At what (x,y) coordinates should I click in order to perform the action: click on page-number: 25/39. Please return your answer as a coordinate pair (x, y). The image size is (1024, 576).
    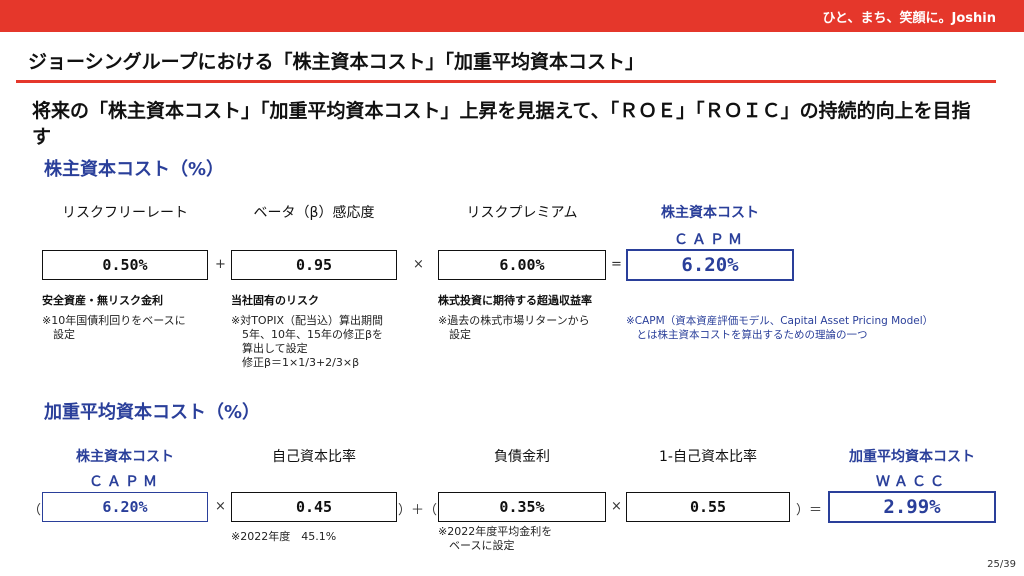
    Looking at the image, I should click on (1001, 564).